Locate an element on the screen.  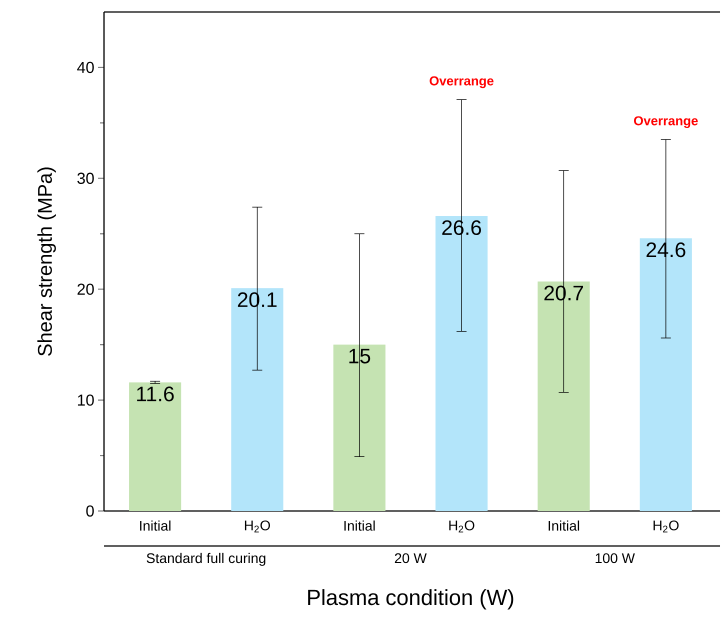
text: 20 W is located at coordinates (410, 558).